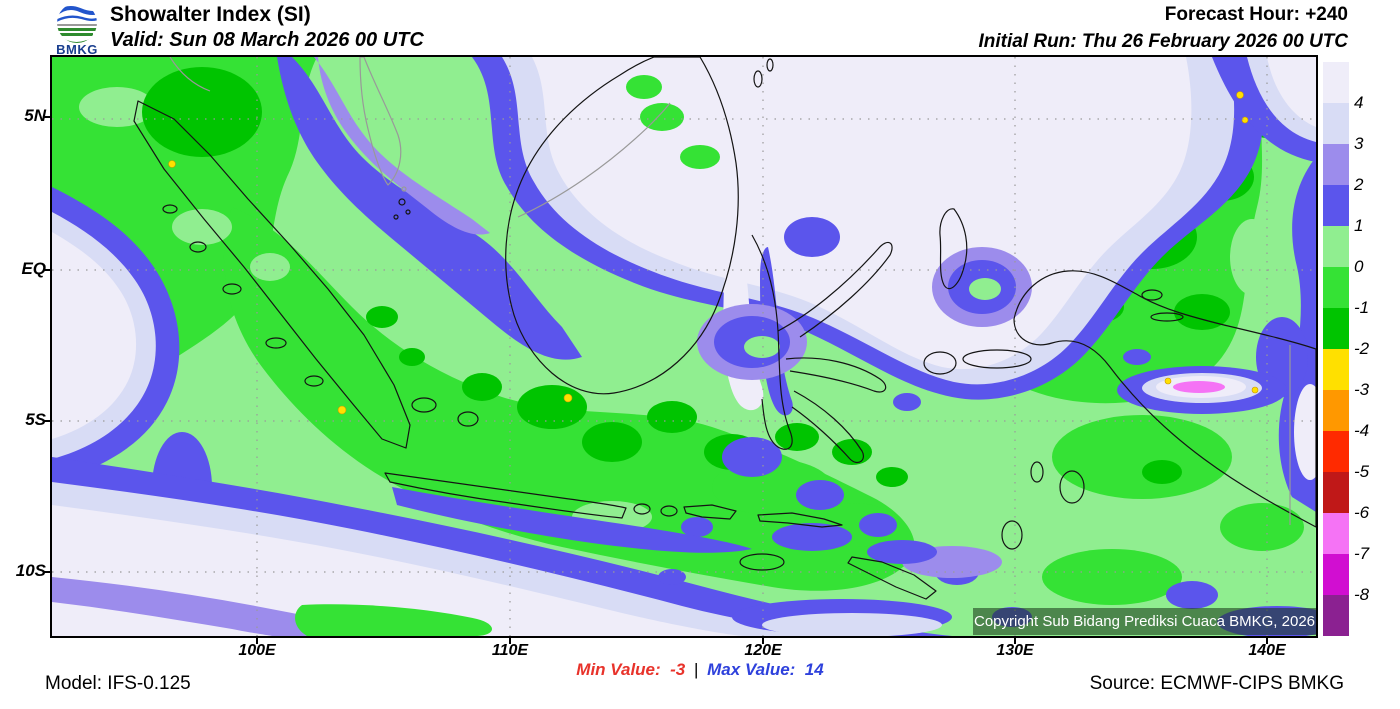  What do you see at coordinates (30, 570) in the screenshot?
I see `lat-tick-label: 10S` at bounding box center [30, 570].